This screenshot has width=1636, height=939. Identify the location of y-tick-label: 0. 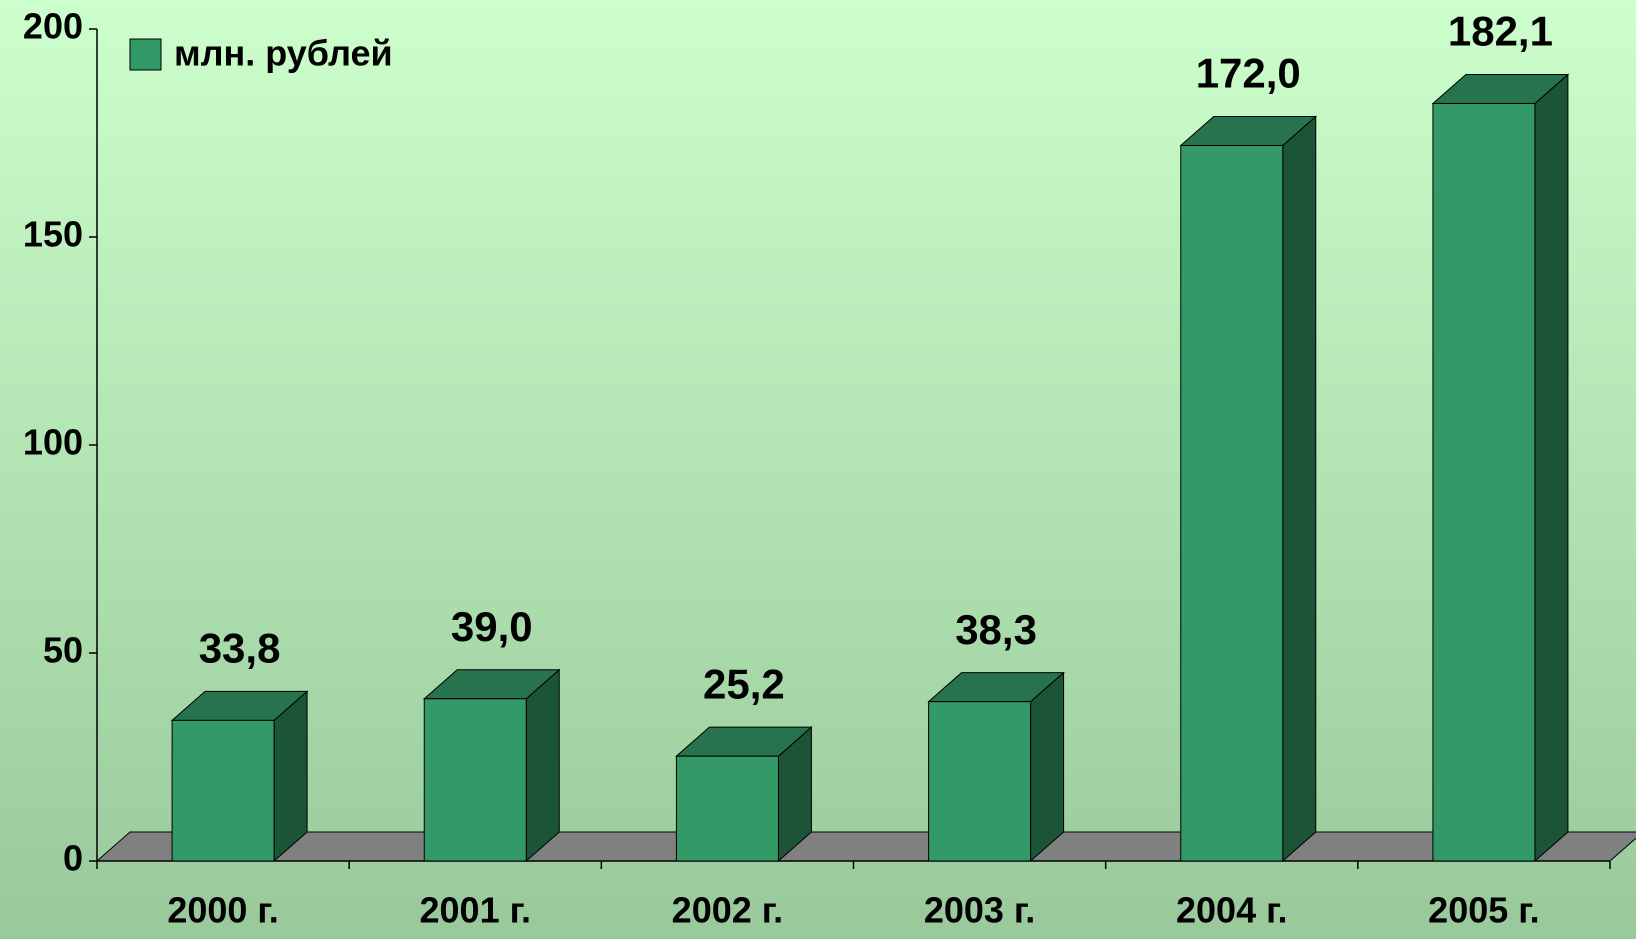
(73, 858).